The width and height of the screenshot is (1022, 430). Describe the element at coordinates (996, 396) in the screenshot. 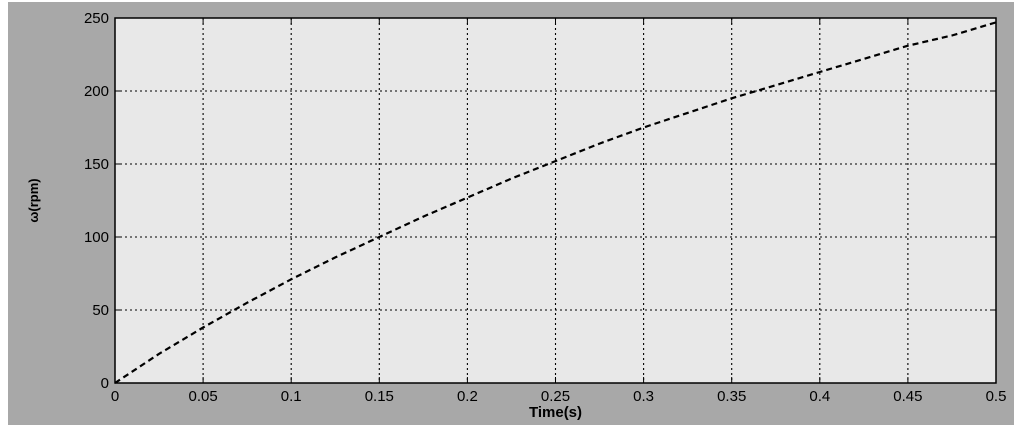

I see `x-tick-label: 0.5` at that location.